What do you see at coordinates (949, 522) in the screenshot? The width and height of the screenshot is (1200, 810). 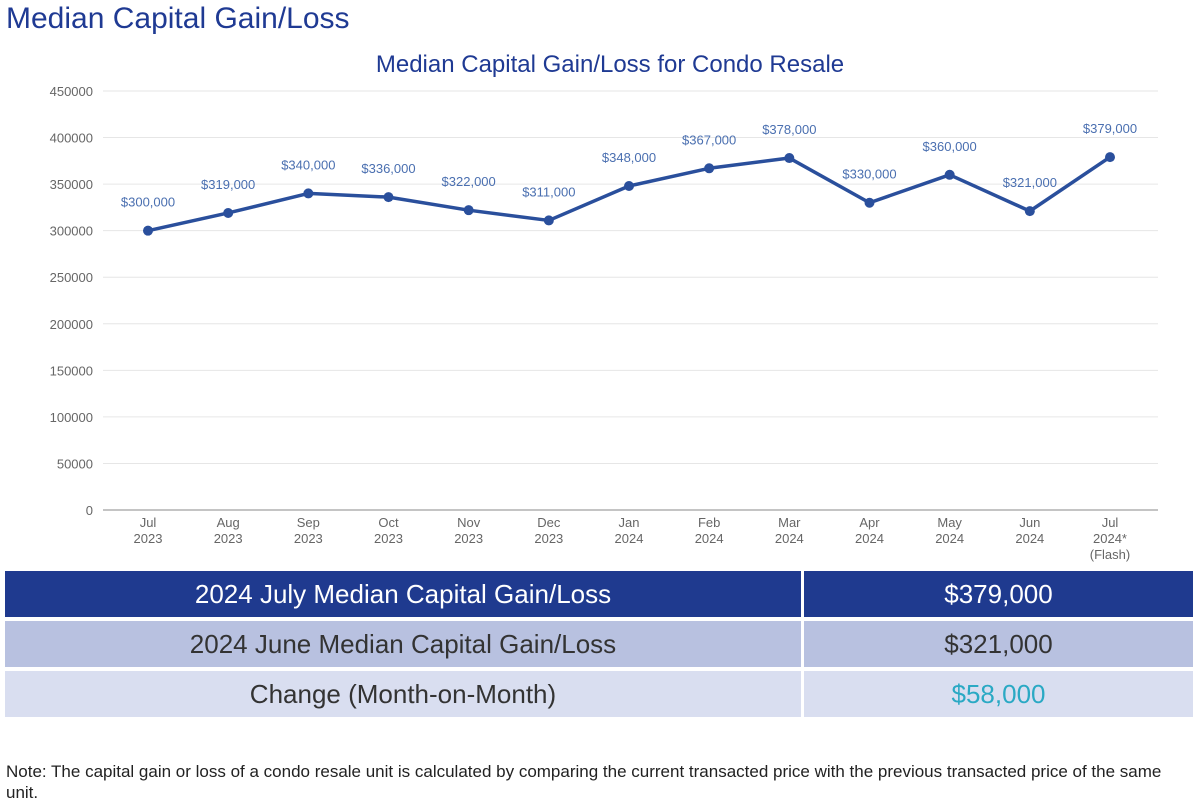 I see `x-tick-label: May` at bounding box center [949, 522].